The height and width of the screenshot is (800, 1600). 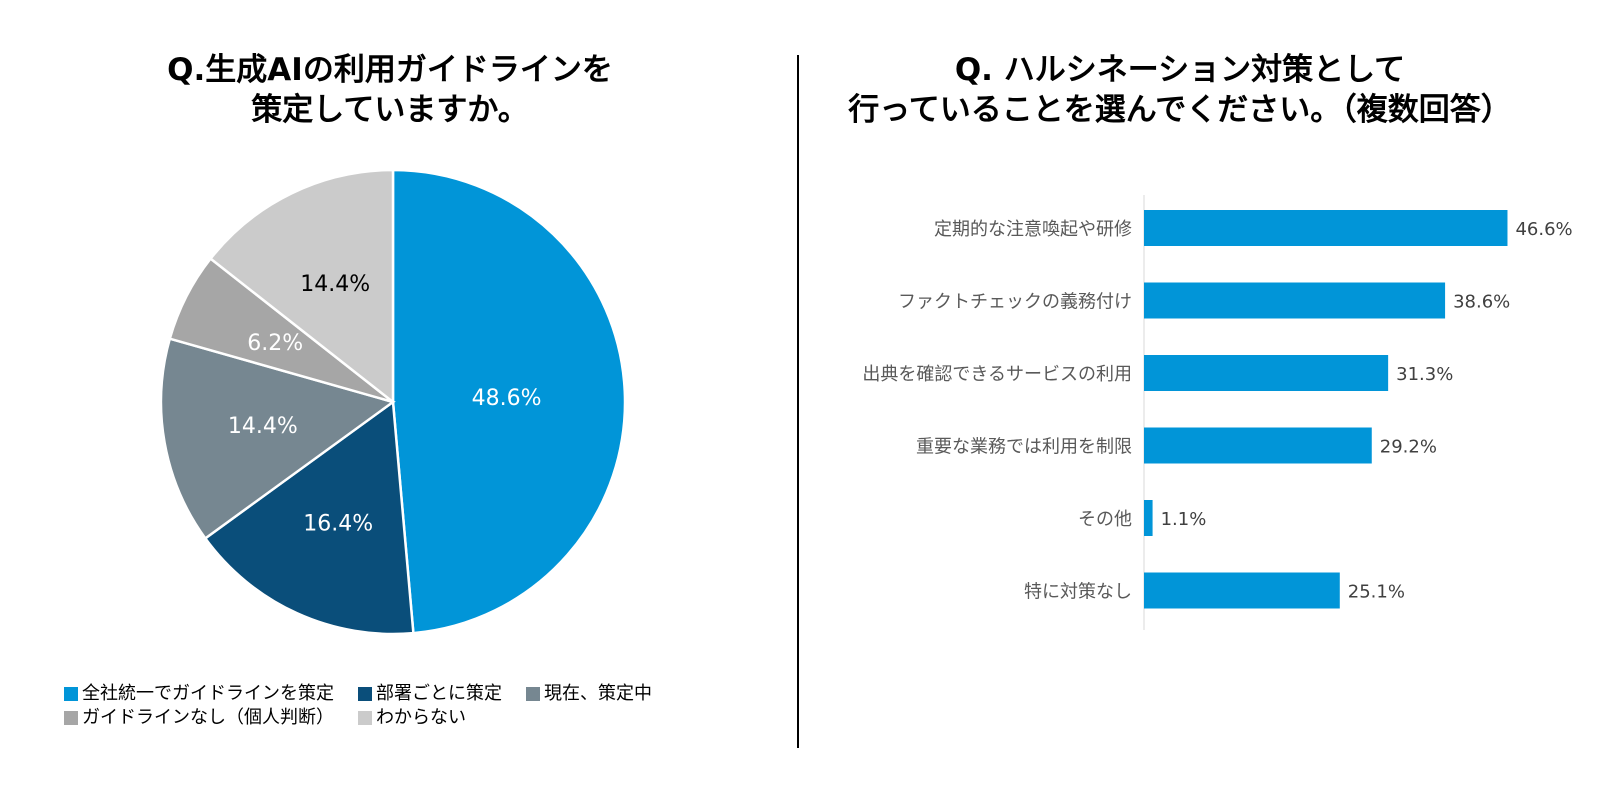 I want to click on bar-title-line-1: 行っていることを選んでください。（複数回答）, so click(x=1180, y=110).